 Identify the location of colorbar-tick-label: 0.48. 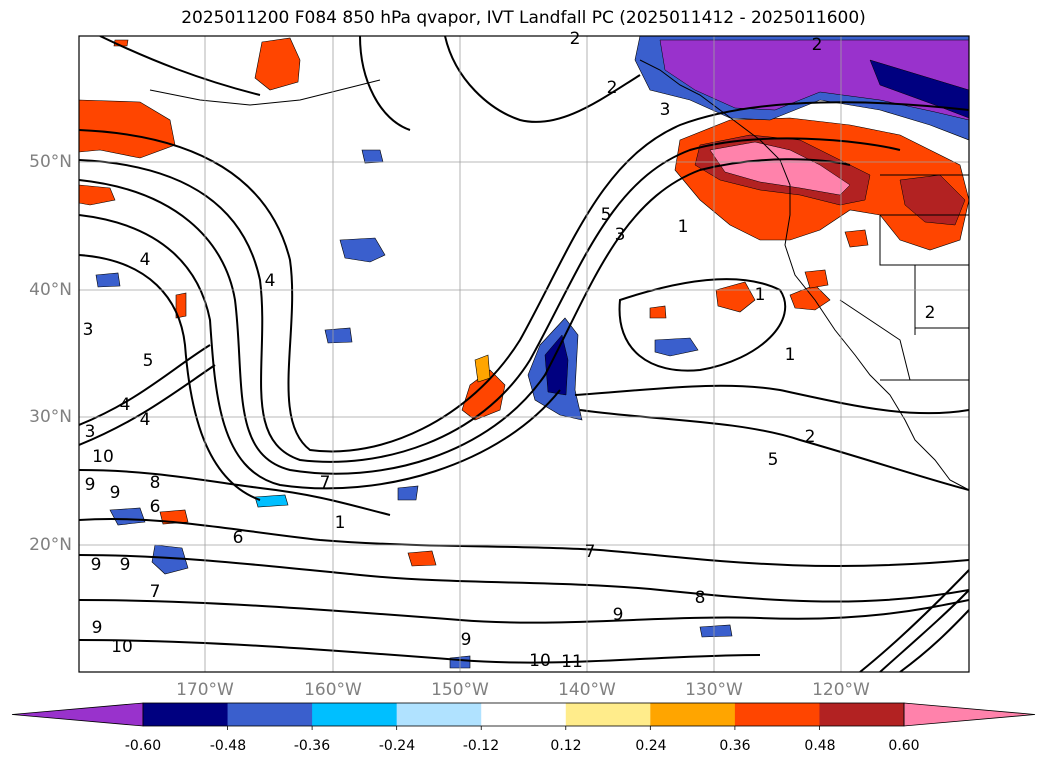
(820, 746).